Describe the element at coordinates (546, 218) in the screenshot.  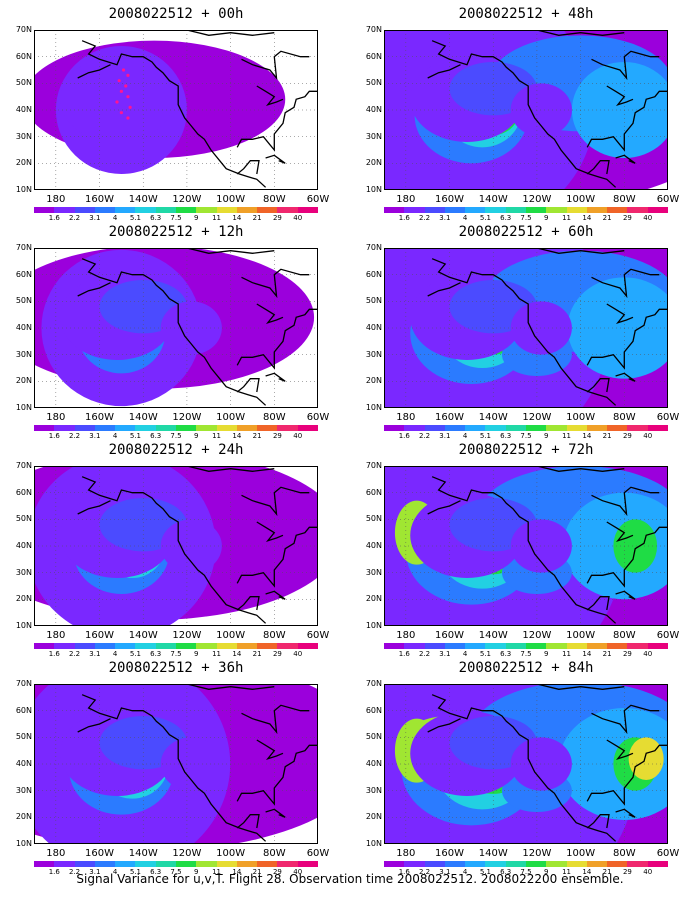
I see `colorbar-label: 9` at that location.